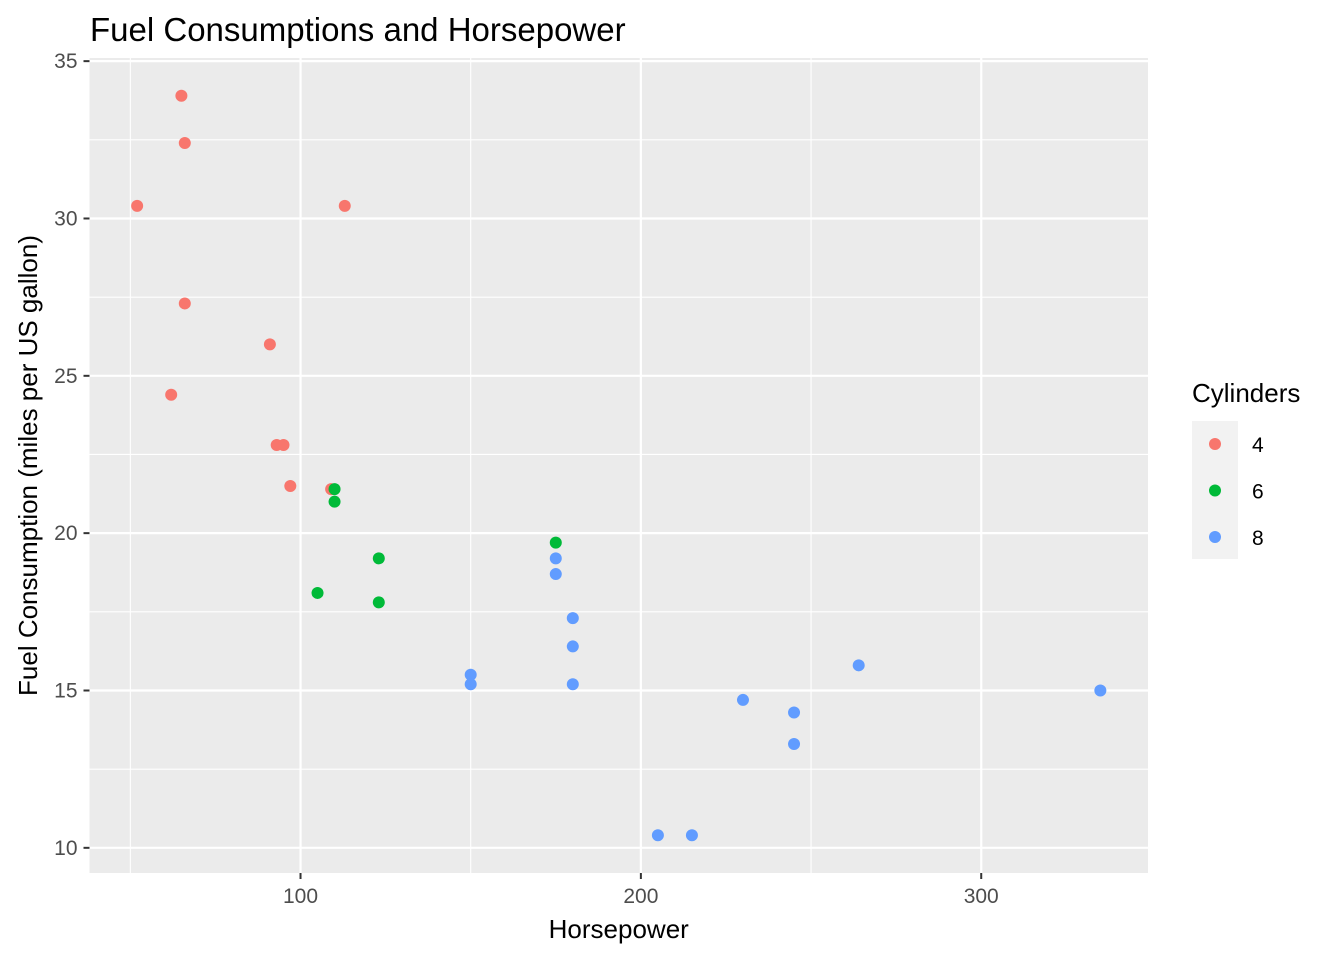 The width and height of the screenshot is (1344, 960). What do you see at coordinates (65, 376) in the screenshot?
I see `y-tick-label: 25` at bounding box center [65, 376].